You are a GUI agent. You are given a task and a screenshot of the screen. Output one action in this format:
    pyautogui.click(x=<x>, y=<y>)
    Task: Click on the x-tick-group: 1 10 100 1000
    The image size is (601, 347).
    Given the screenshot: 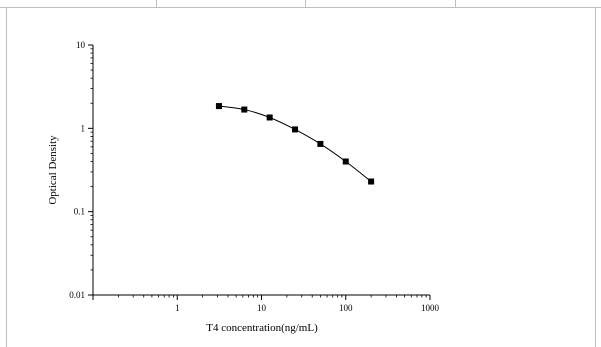 What is the action you would take?
    pyautogui.click(x=266, y=304)
    